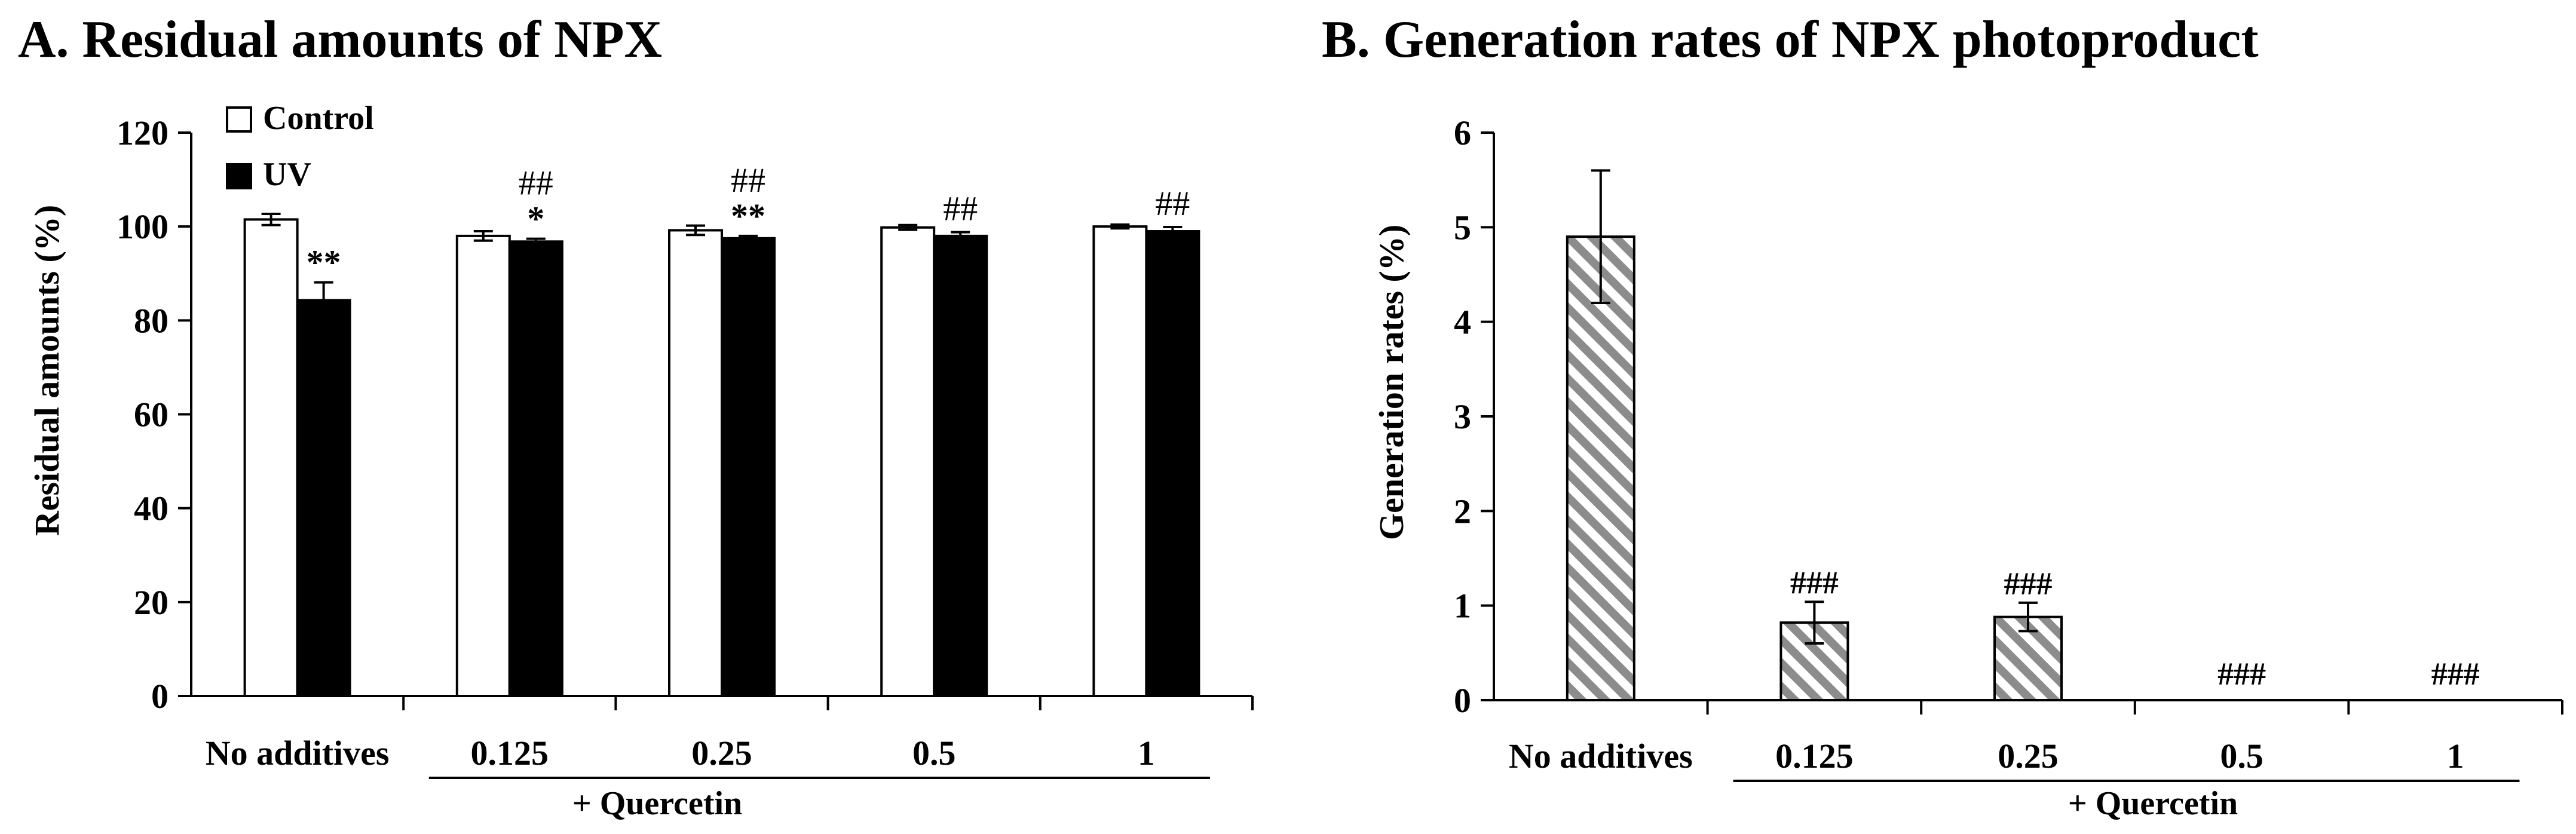 This screenshot has height=834, width=2576. Describe the element at coordinates (1463, 416) in the screenshot. I see `panel-b-y-tick-label: 3` at that location.